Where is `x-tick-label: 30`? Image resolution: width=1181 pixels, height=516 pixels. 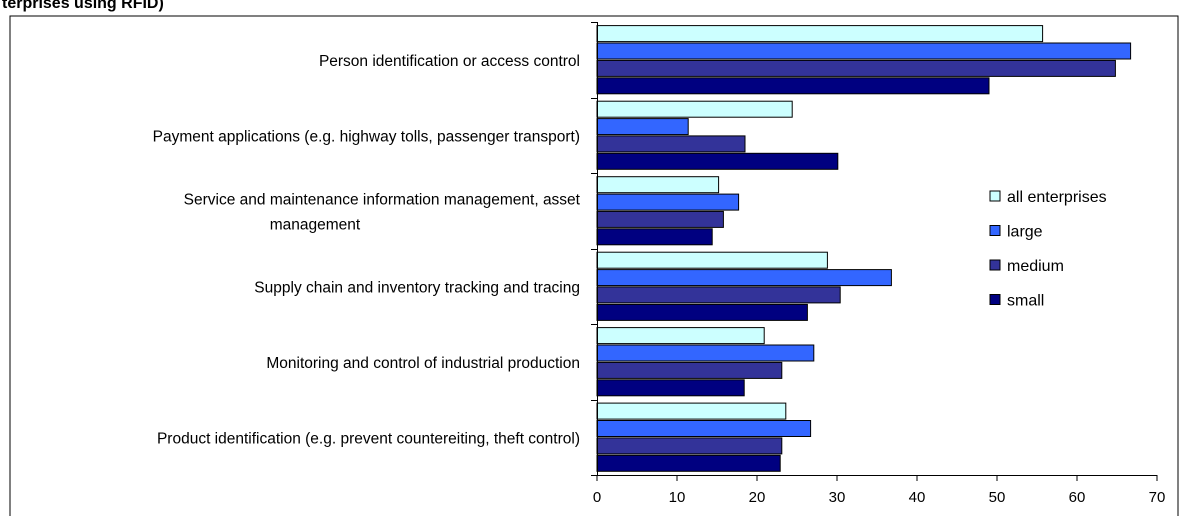 x-tick-label: 30 is located at coordinates (837, 497).